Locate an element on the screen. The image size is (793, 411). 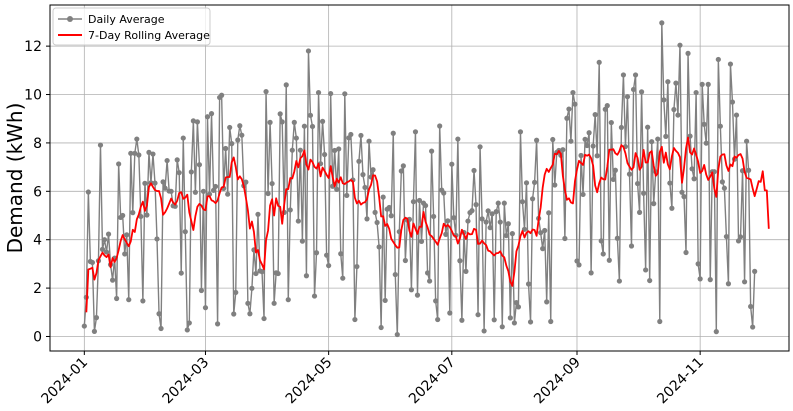
y-tick-label: 12 is located at coordinates (33, 47).